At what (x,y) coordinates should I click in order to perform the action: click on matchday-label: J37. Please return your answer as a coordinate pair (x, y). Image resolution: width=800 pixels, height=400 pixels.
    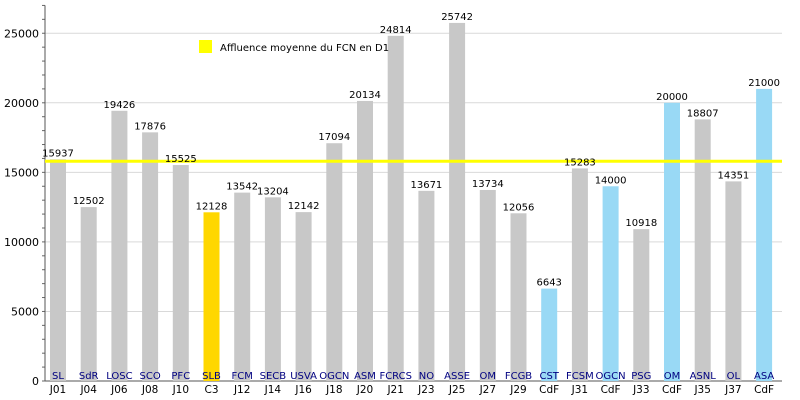
    Looking at the image, I should click on (732, 390).